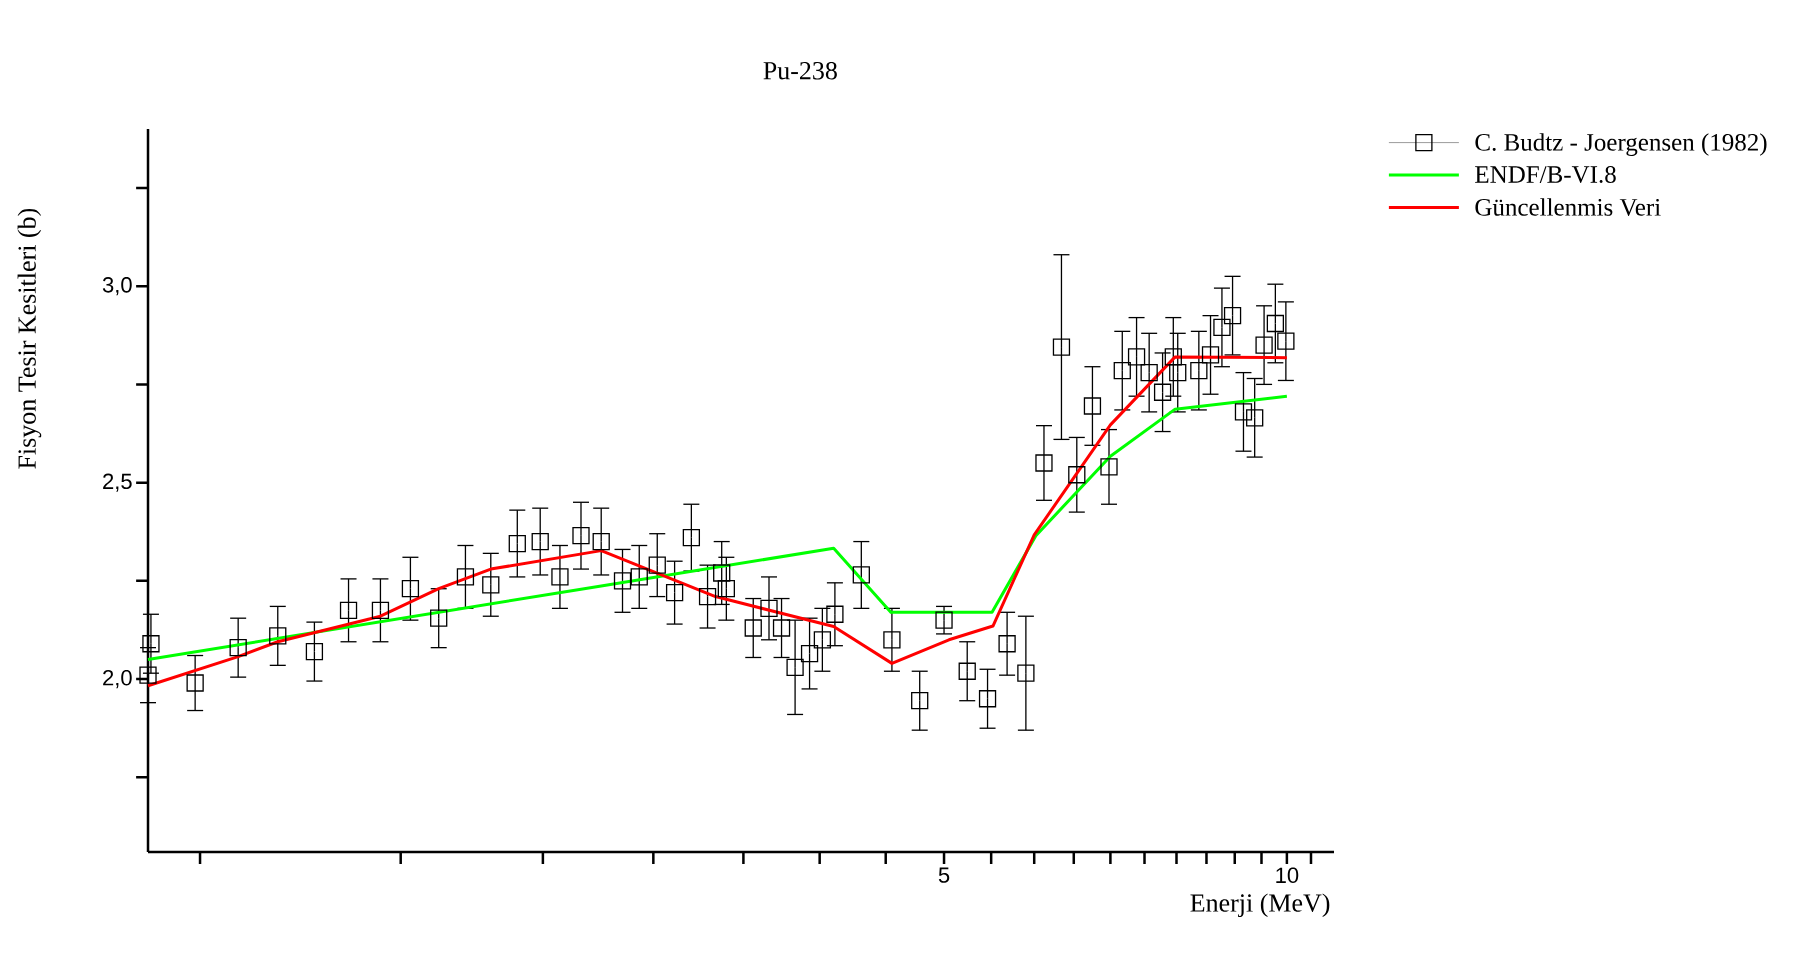  What do you see at coordinates (944, 875) in the screenshot?
I see `x-tick-label: 5` at bounding box center [944, 875].